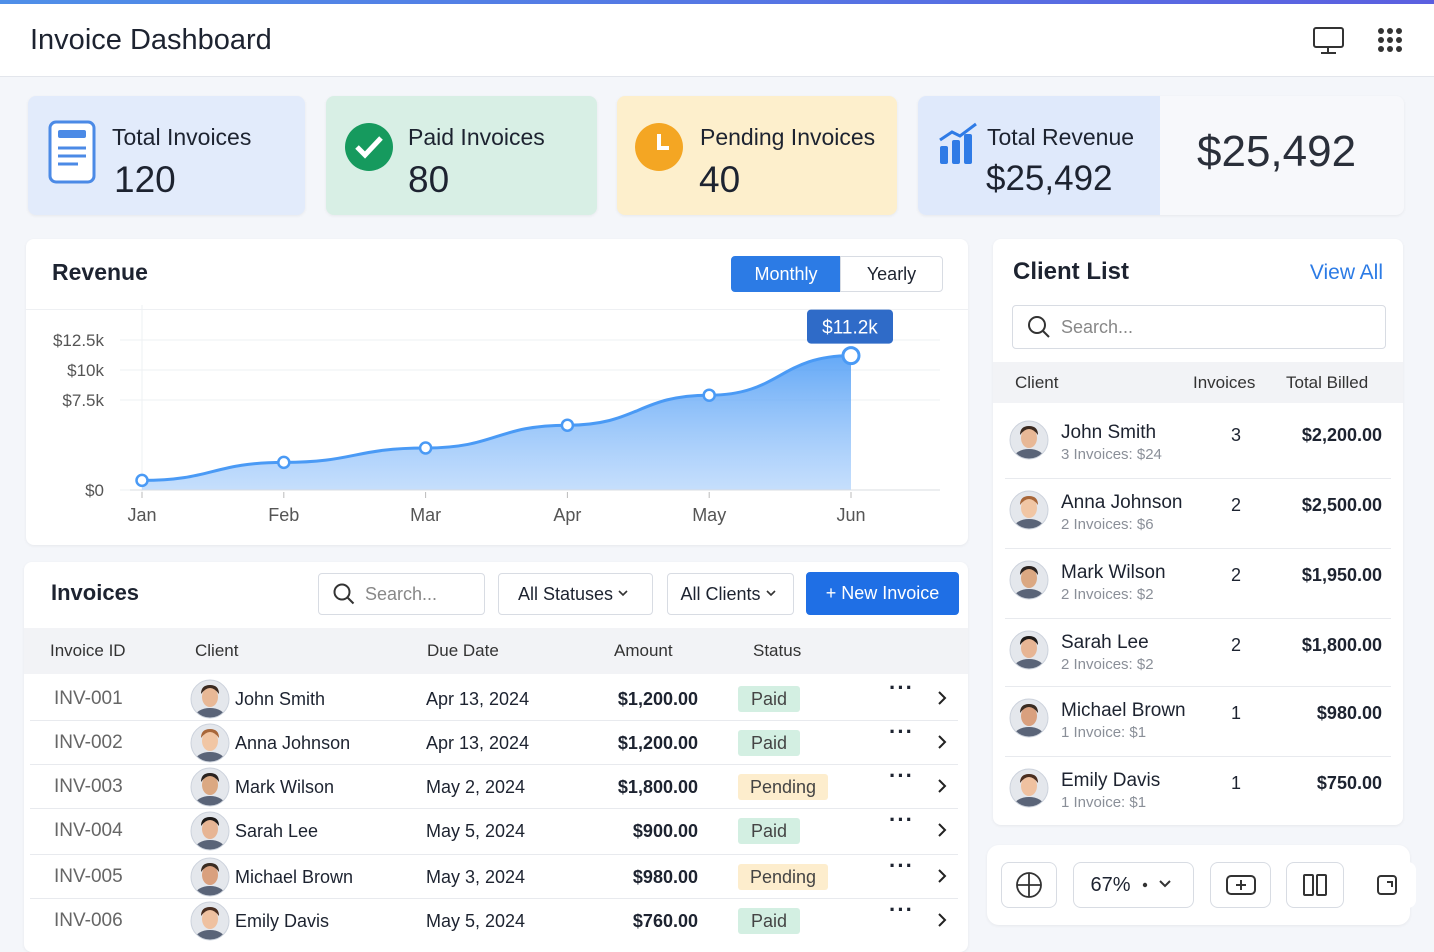 Image resolution: width=1434 pixels, height=952 pixels. Describe the element at coordinates (478, 699) in the screenshot. I see `due-date: Apr 13, 2024` at that location.